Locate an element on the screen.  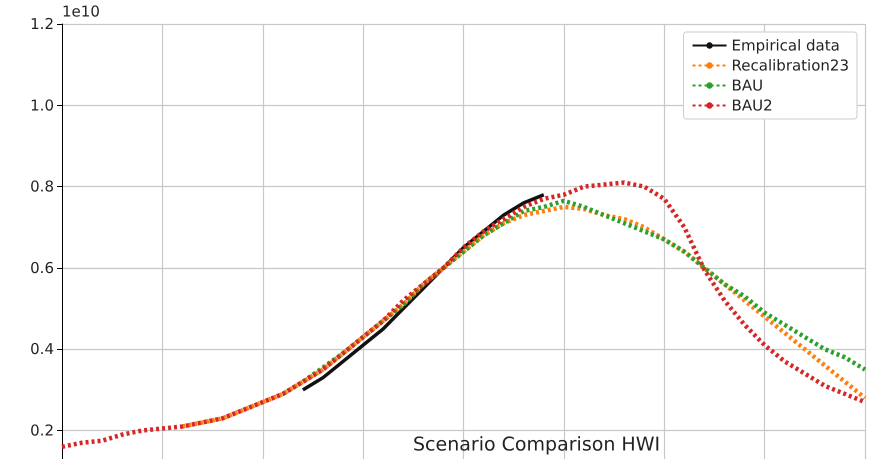
legend-label: BAU is located at coordinates (748, 85).